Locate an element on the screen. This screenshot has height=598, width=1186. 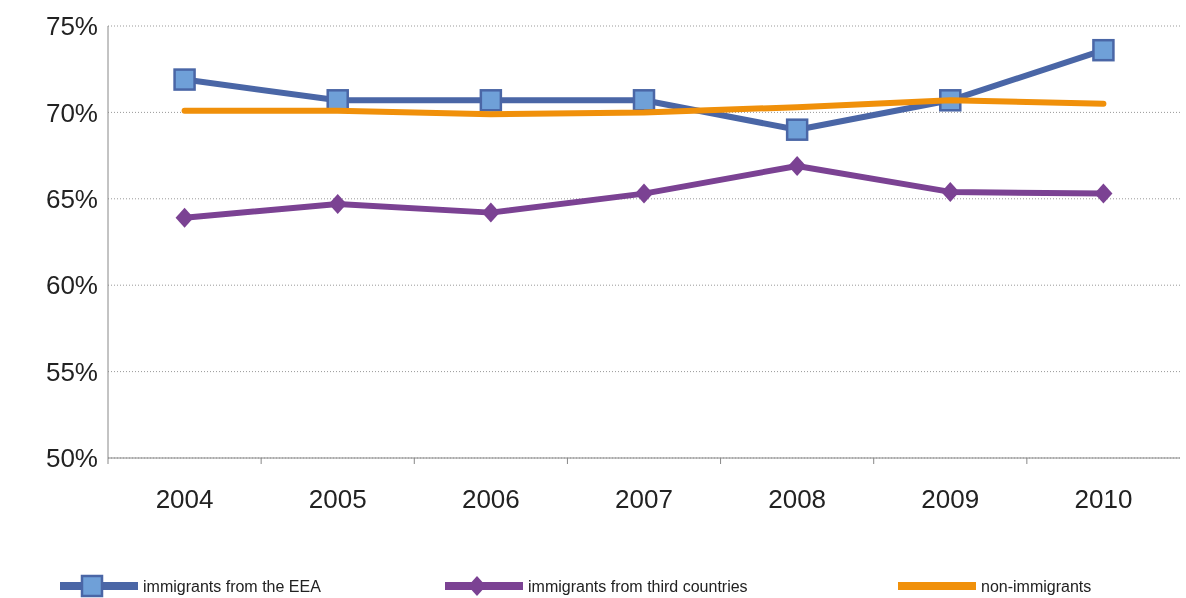
x-tick-label: 2009 is located at coordinates (950, 499).